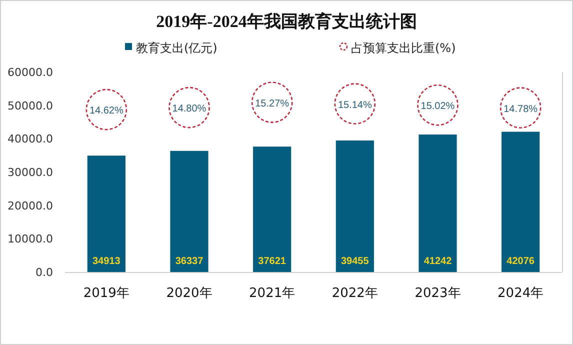 The height and width of the screenshot is (345, 573). What do you see at coordinates (177, 48) in the screenshot?
I see `legend-label: 教育支出(亿元)` at bounding box center [177, 48].